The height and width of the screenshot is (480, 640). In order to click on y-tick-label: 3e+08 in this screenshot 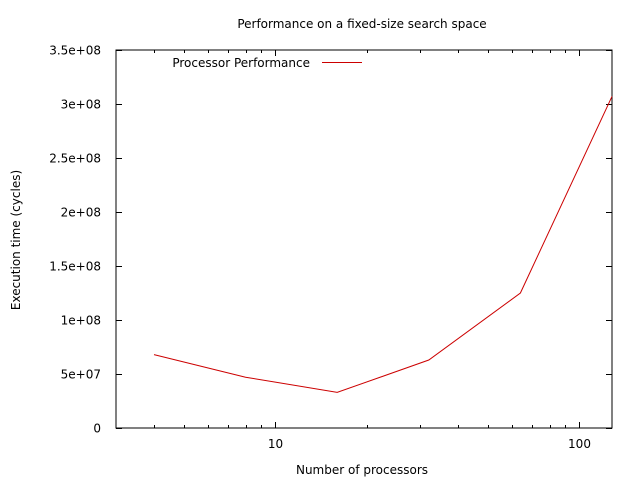, I will do `click(81, 105)`.